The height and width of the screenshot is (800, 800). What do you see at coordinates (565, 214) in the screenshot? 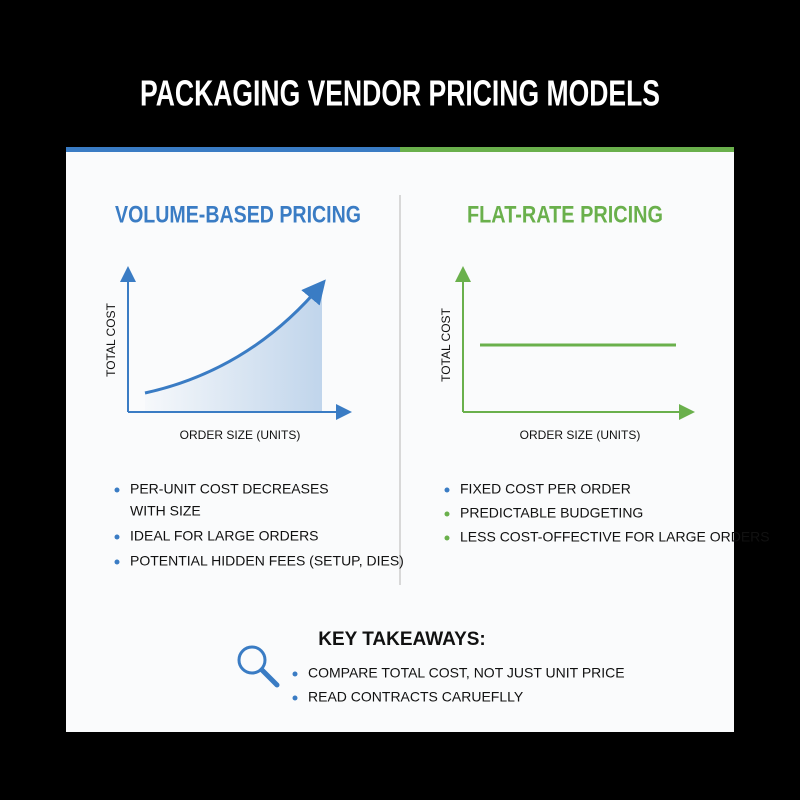
I see `panel-title: FLAT-RATE PRICING` at bounding box center [565, 214].